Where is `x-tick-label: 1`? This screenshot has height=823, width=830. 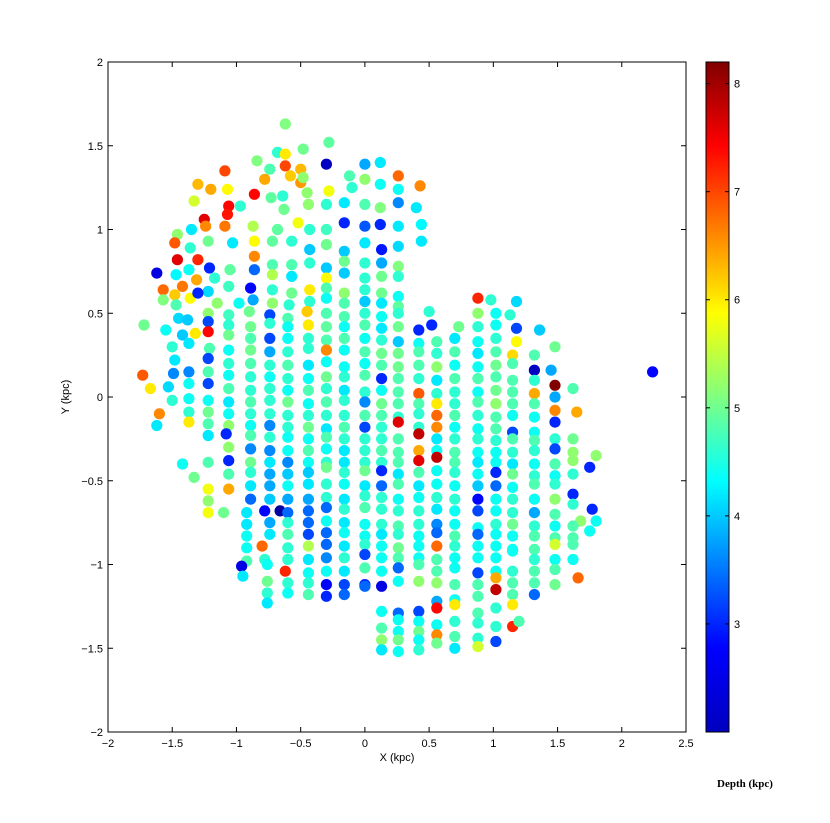 x-tick-label: 1 is located at coordinates (493, 744).